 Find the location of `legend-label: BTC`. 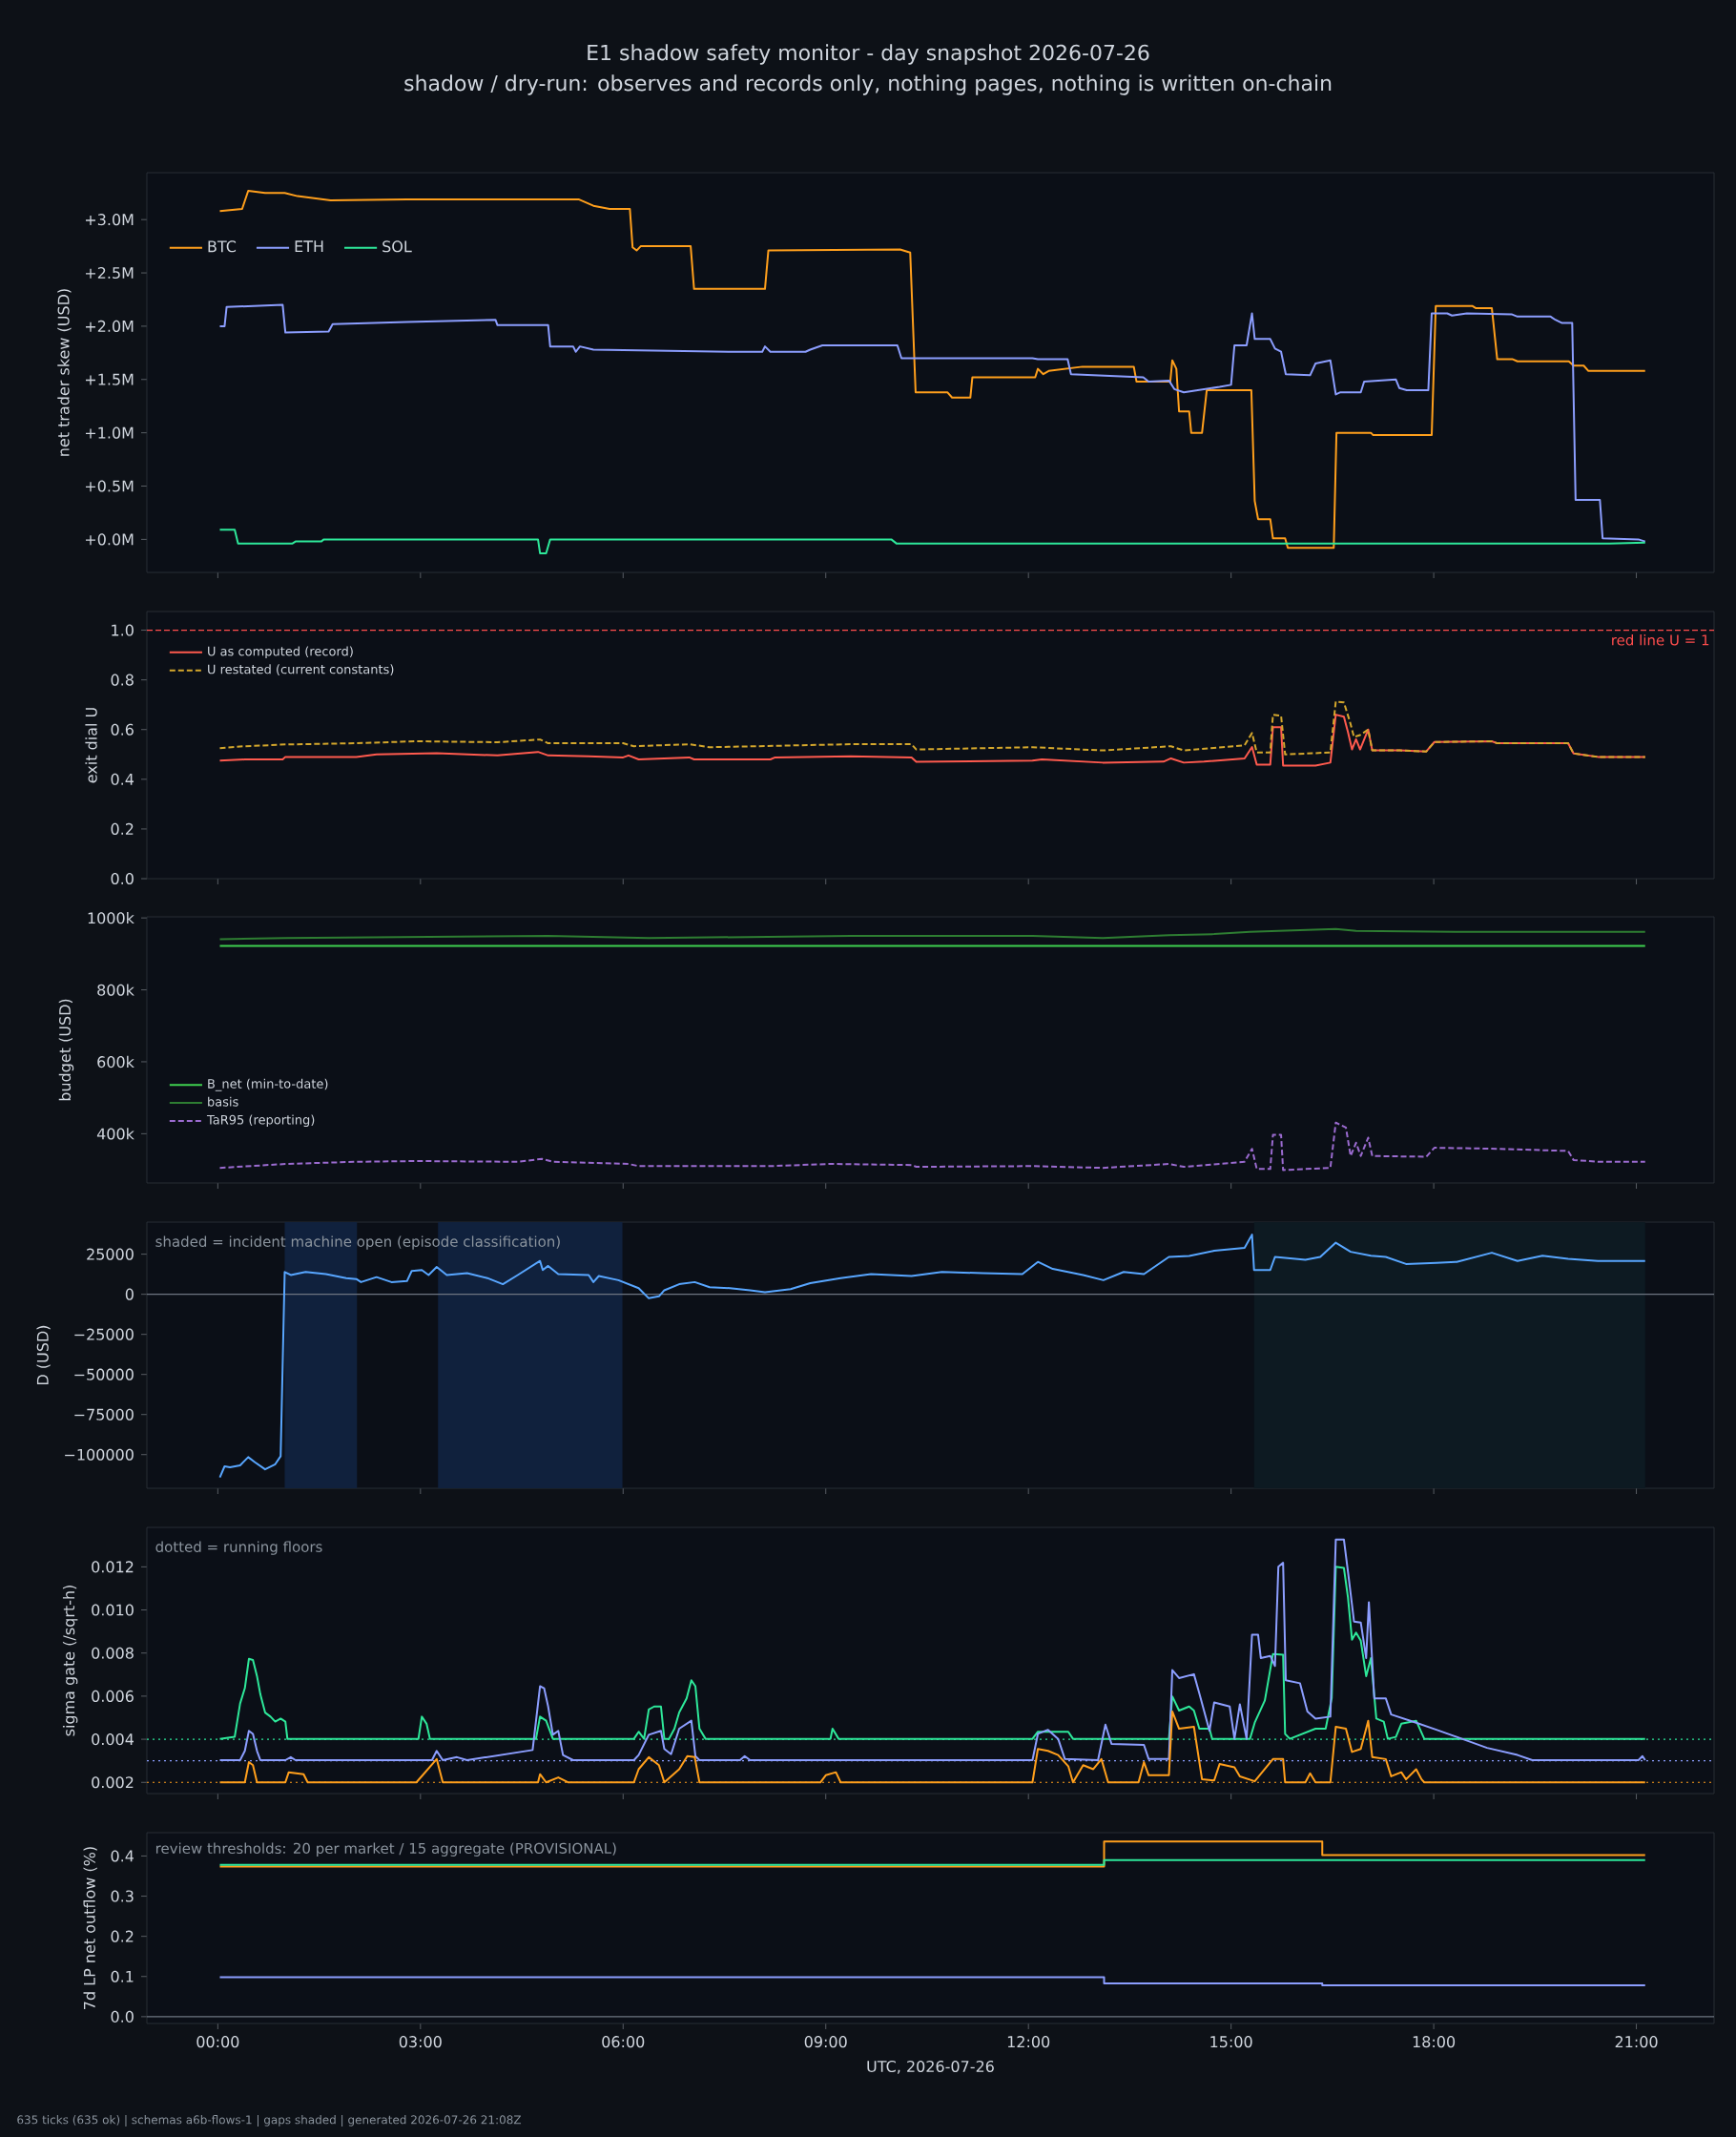

legend-label: BTC is located at coordinates (222, 246).